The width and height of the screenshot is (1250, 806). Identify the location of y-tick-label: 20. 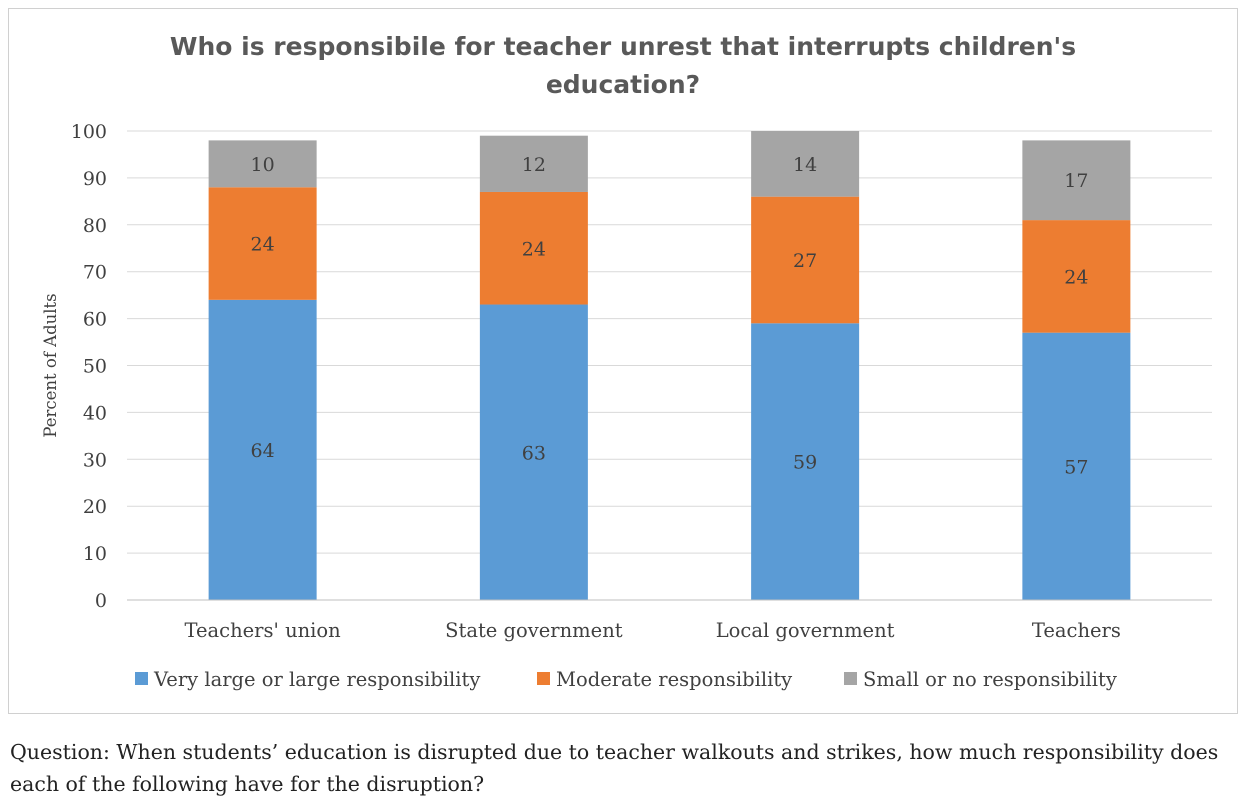
(95, 507).